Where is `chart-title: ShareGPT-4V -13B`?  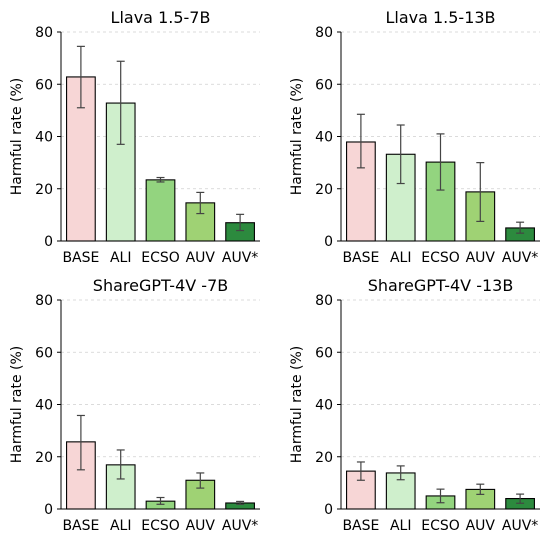 chart-title: ShareGPT-4V -13B is located at coordinates (441, 285).